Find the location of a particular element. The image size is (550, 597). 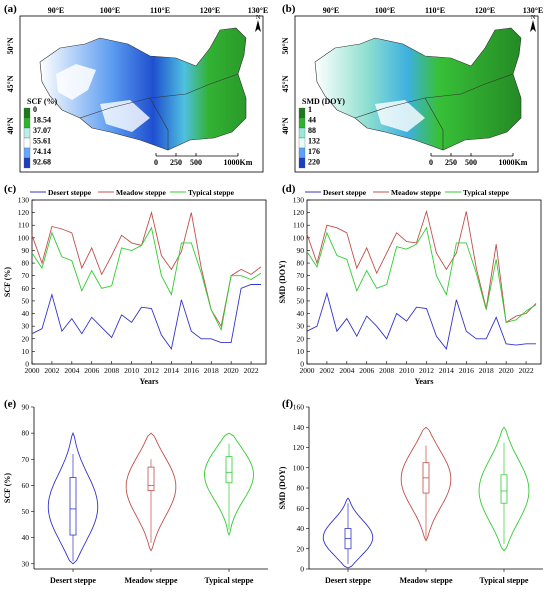

x-tick-label: 2014 is located at coordinates (171, 370).